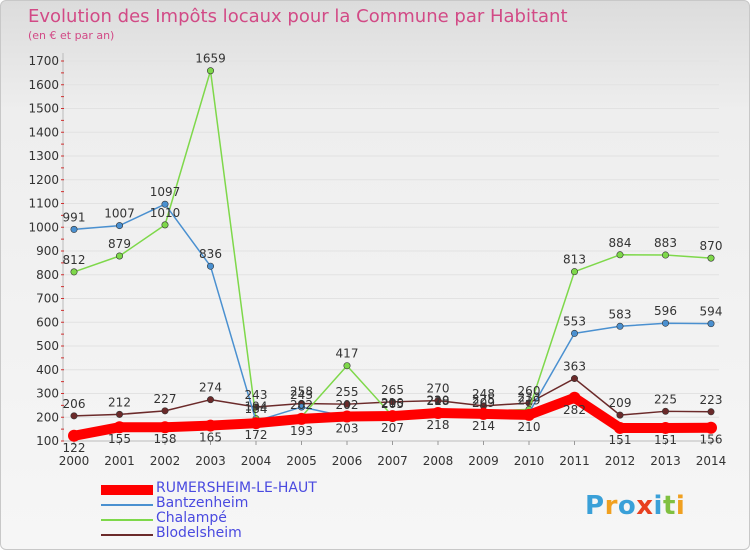 This screenshot has height=550, width=750. Describe the element at coordinates (529, 391) in the screenshot. I see `data-label: 260` at that location.